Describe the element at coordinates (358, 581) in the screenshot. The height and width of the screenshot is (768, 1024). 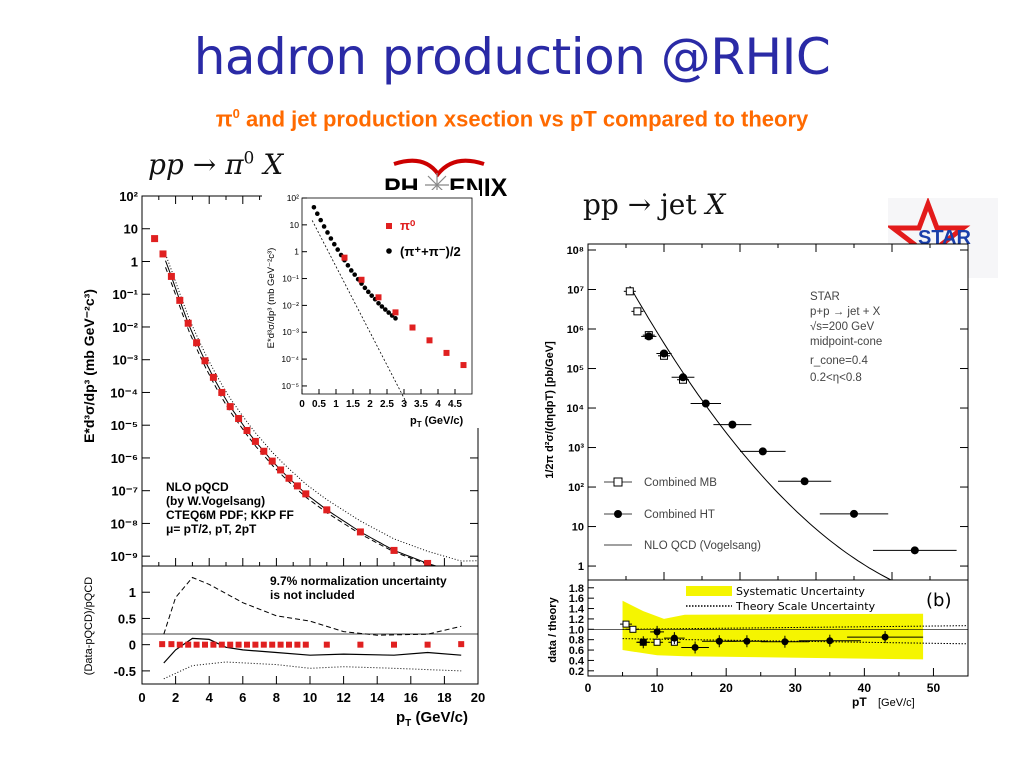
I see `phenix-ratio-note-line1: 9.7% normalization uncertainty` at that location.